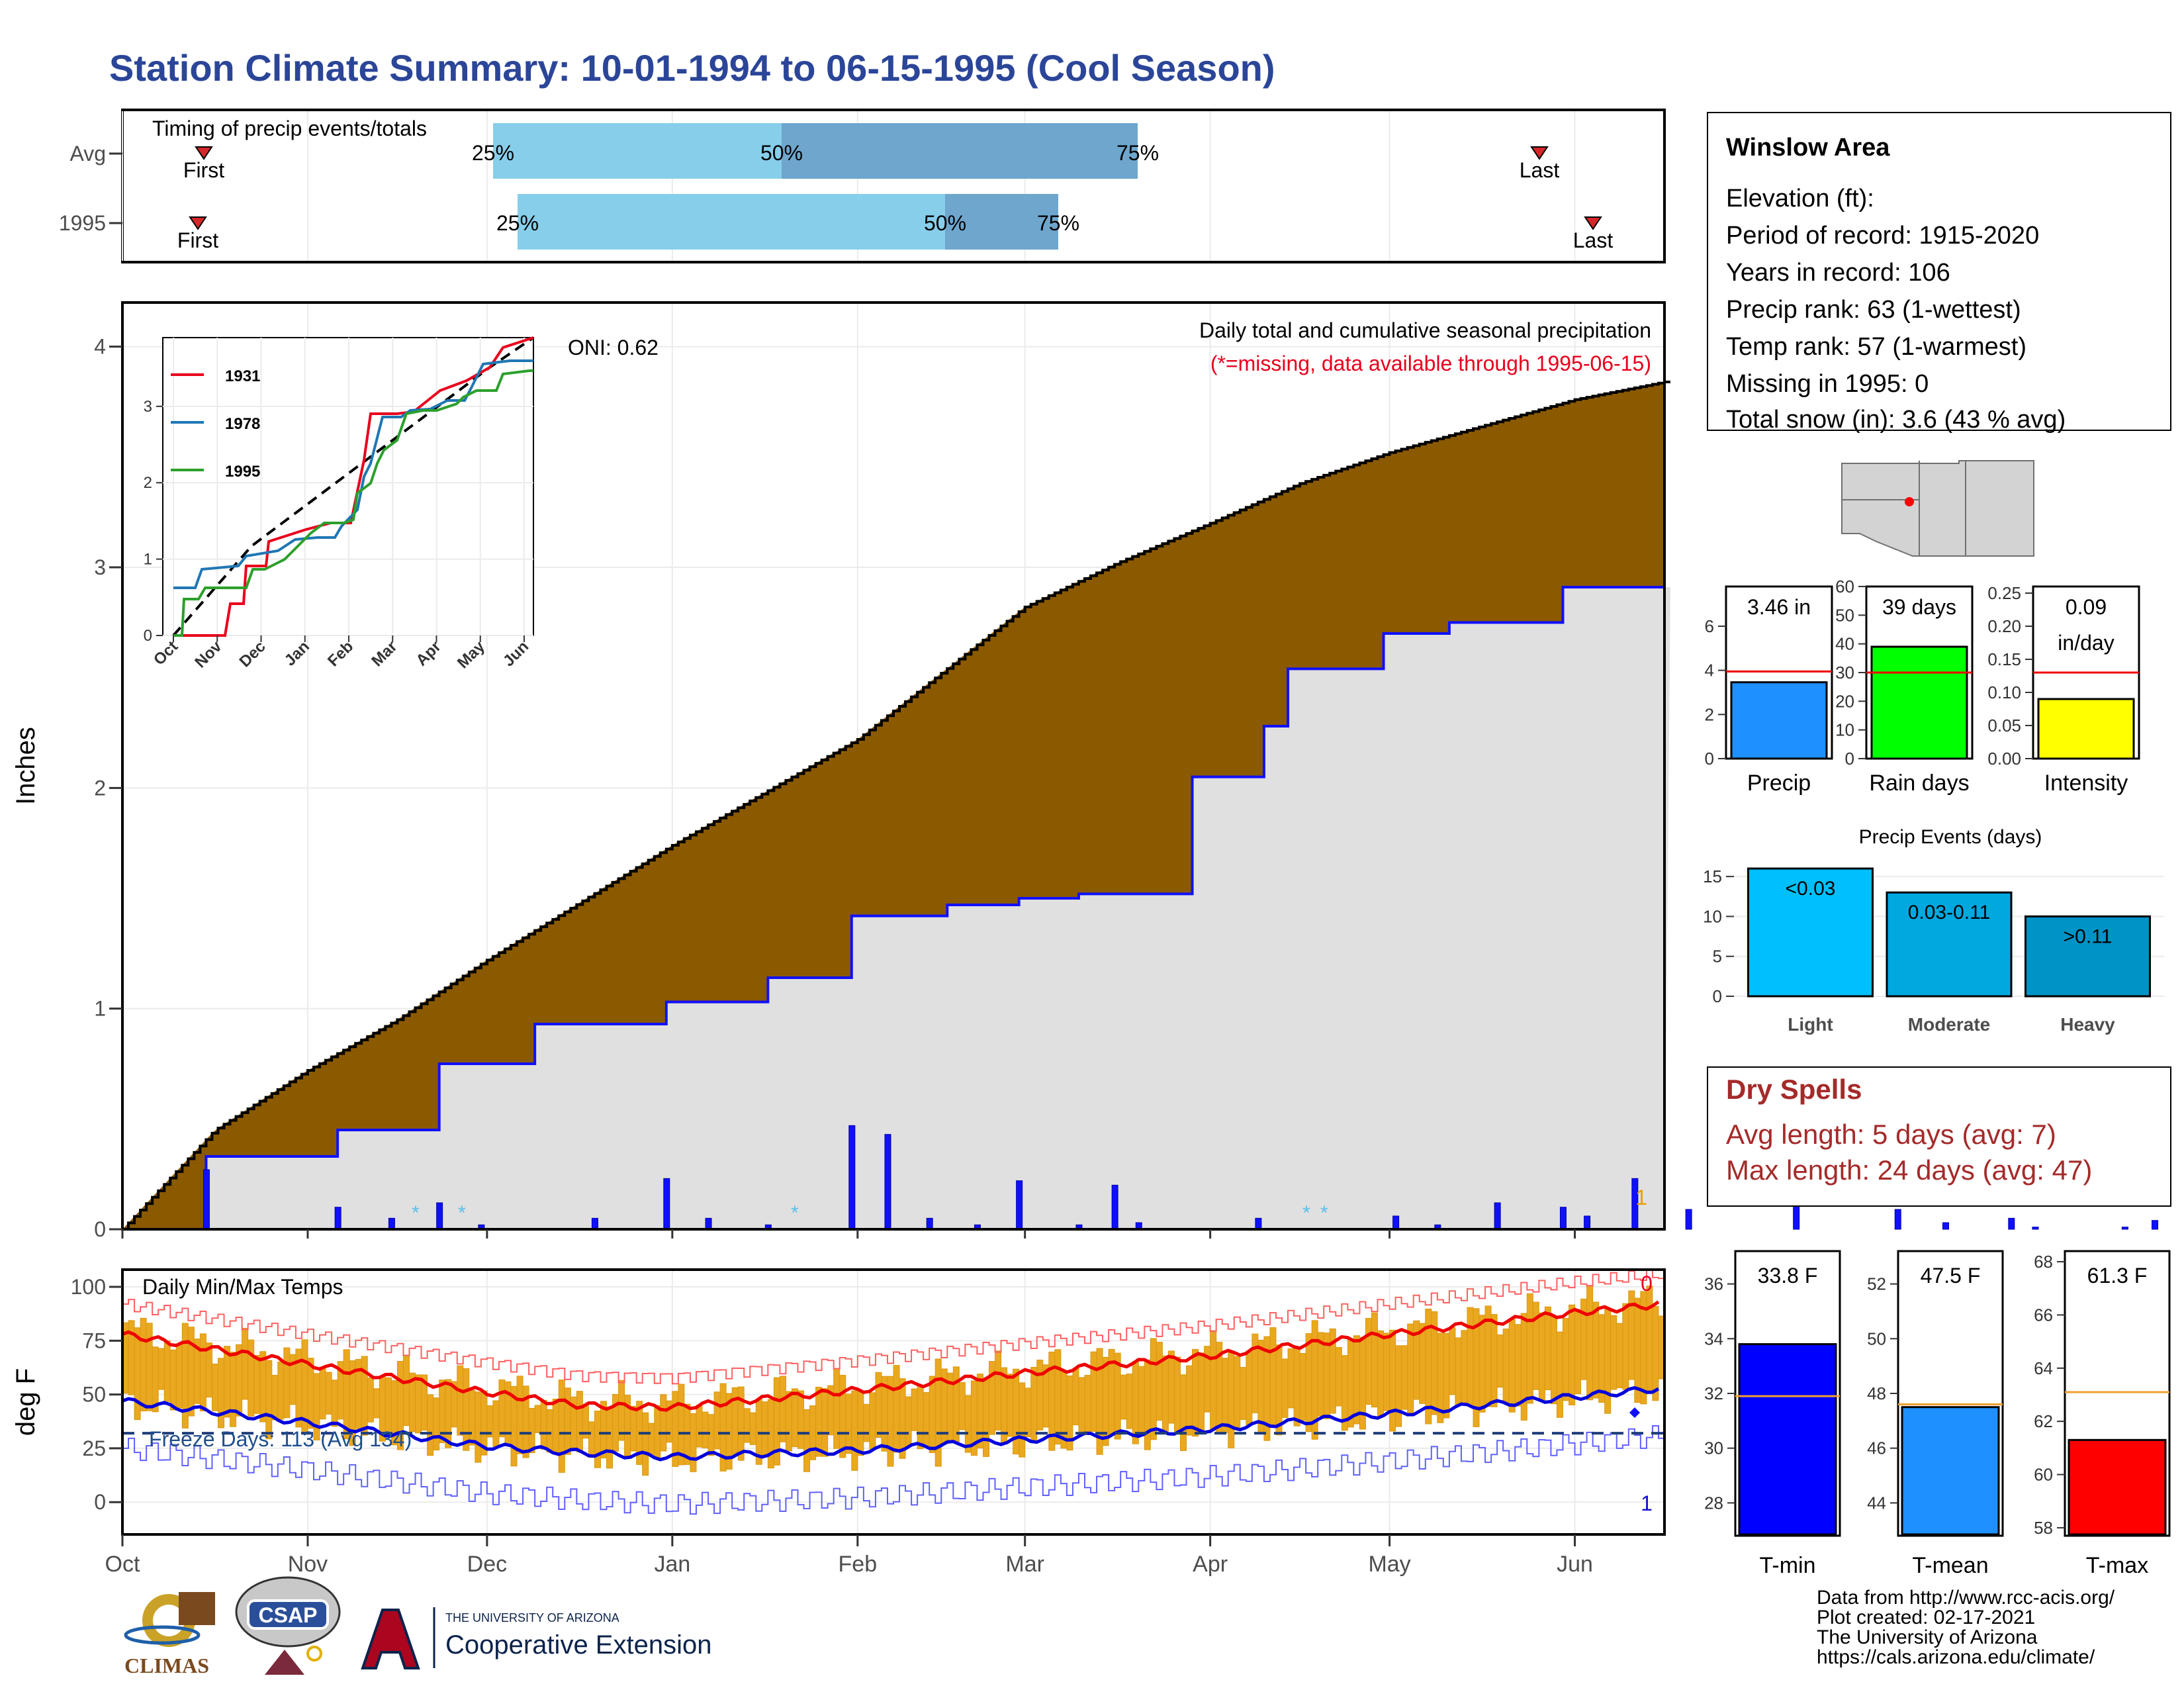  Describe the element at coordinates (1593, 223) in the screenshot. I see `1995-last-marker-icon` at that location.